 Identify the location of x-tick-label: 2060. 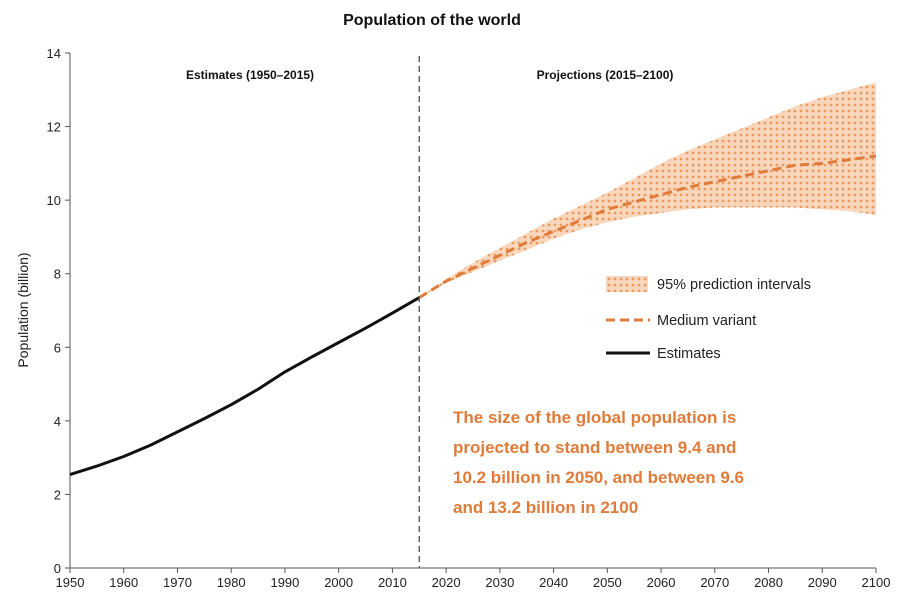
(661, 582).